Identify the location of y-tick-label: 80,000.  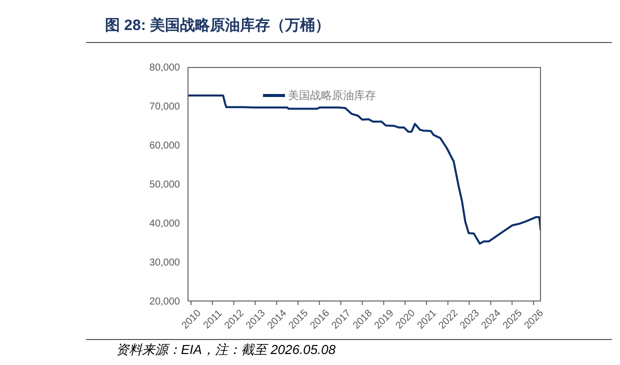
(164, 68).